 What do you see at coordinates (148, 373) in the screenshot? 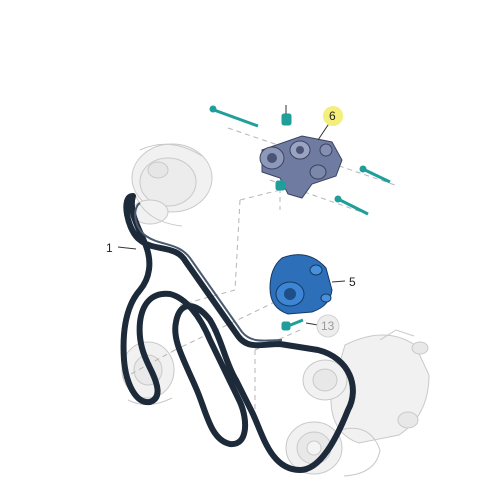
I see `idler-ghost` at bounding box center [148, 373].